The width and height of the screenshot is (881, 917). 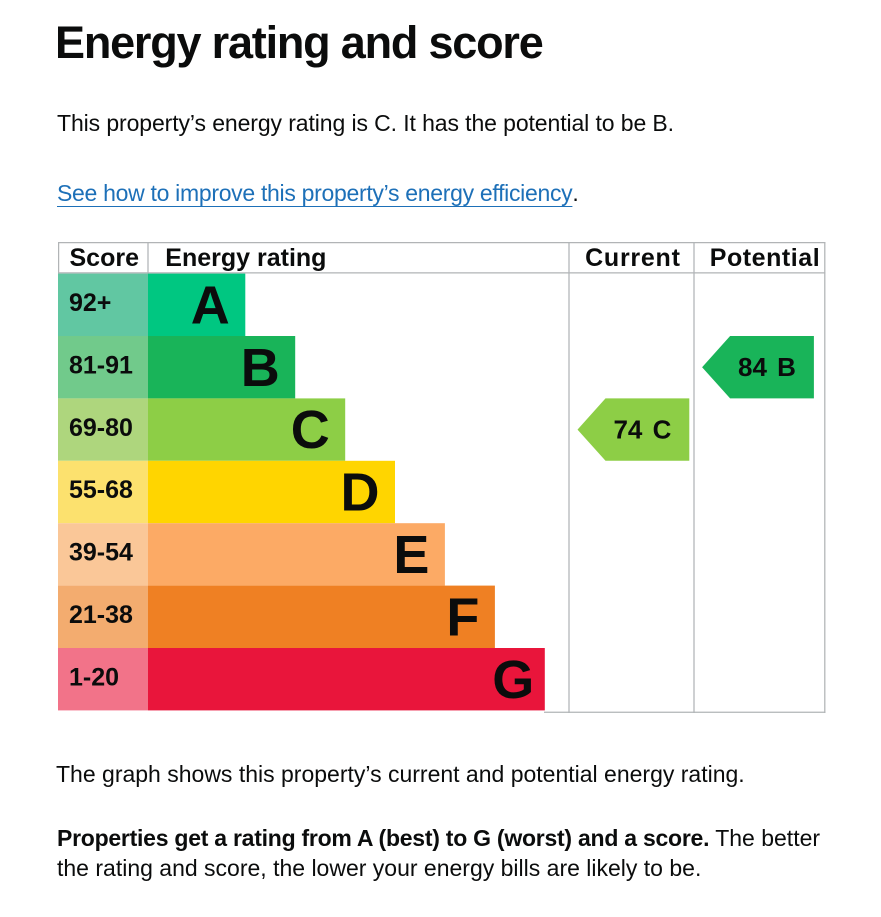 I want to click on svg-text: 84 B, so click(x=767, y=367).